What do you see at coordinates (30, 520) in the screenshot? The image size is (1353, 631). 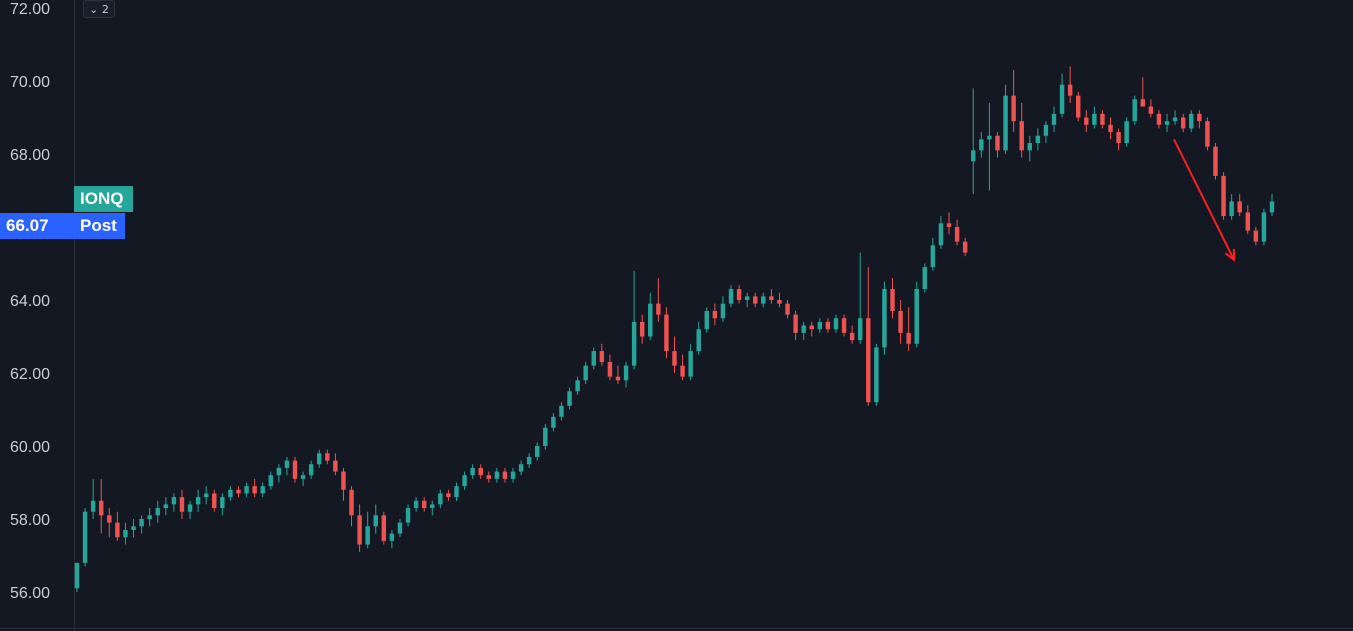 I see `y-tick-label: 58.00` at bounding box center [30, 520].